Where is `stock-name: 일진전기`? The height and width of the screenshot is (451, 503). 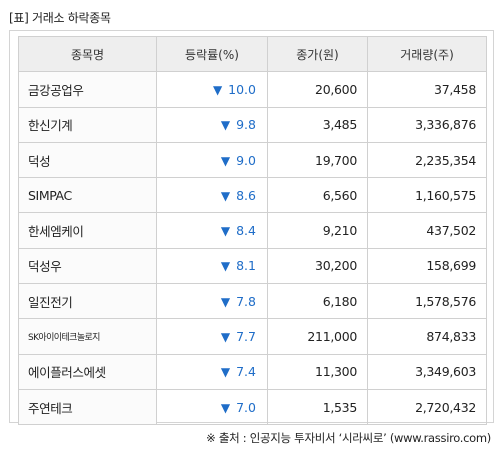 stock-name: 일진전기 is located at coordinates (87, 301).